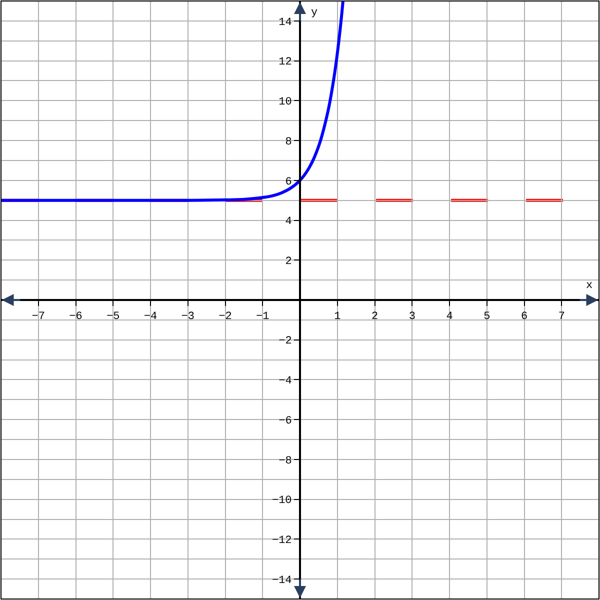 The width and height of the screenshot is (600, 600). Describe the element at coordinates (412, 317) in the screenshot. I see `x-tick-label: 3` at that location.